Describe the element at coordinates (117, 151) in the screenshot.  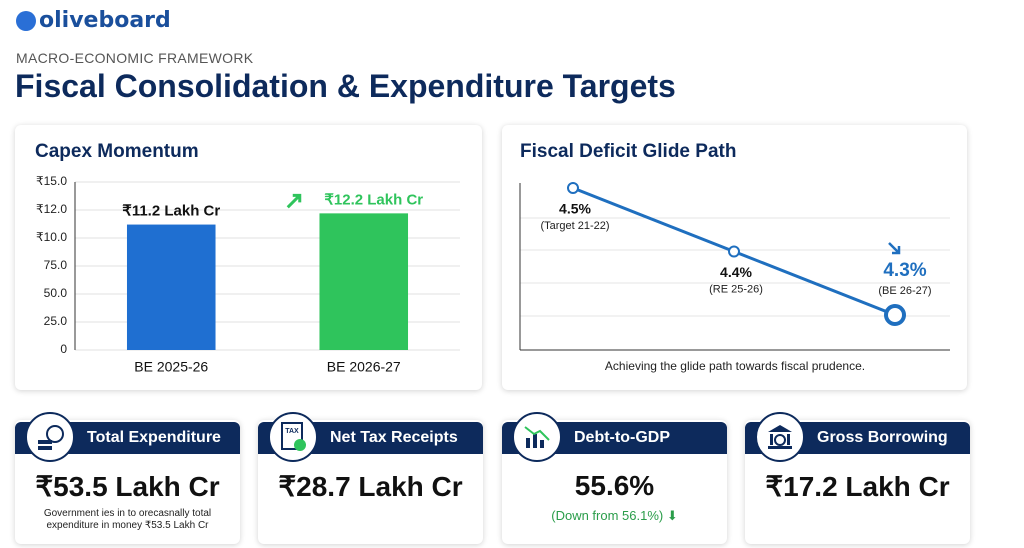
I see `chart-title: Capex Momentum` at that location.